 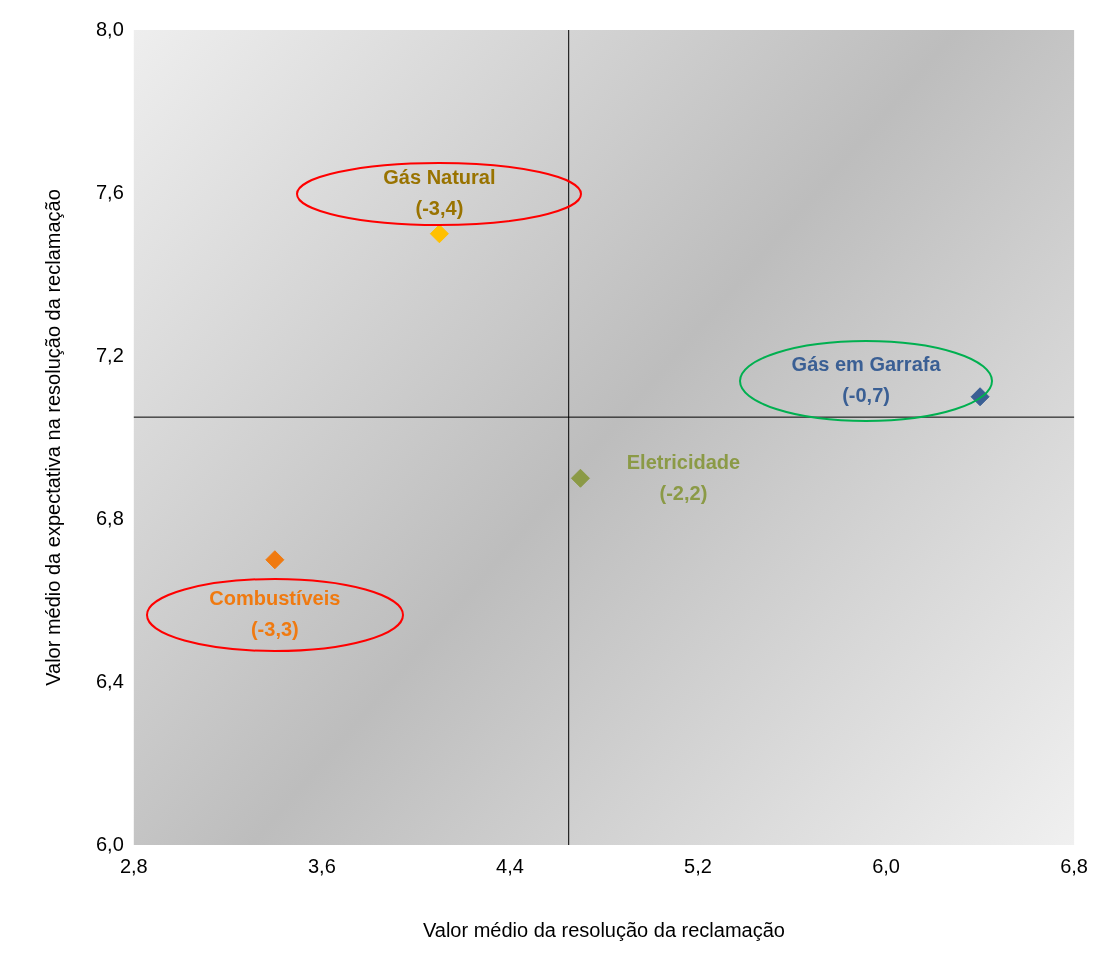 What do you see at coordinates (52, 437) in the screenshot?
I see `y-axis-title: Valor médio da expectativa na resolução da reclamação` at bounding box center [52, 437].